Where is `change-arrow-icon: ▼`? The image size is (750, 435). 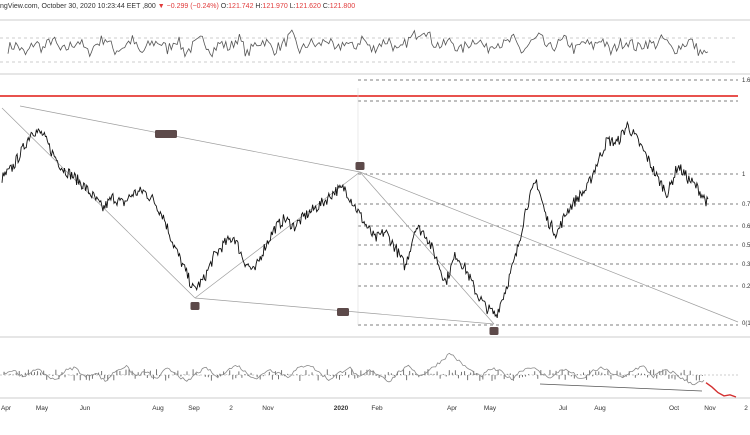
change-arrow-icon: ▼ is located at coordinates (161, 6).